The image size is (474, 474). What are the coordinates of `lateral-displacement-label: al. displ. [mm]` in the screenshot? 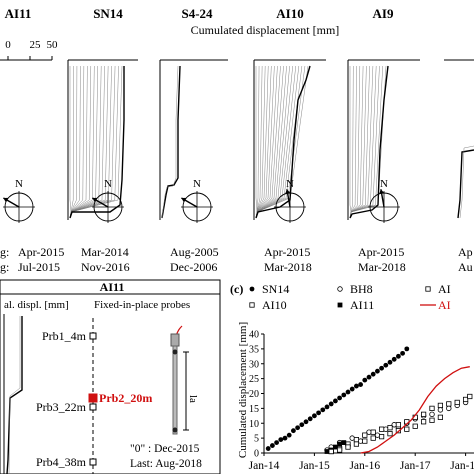 It's located at (36, 305).